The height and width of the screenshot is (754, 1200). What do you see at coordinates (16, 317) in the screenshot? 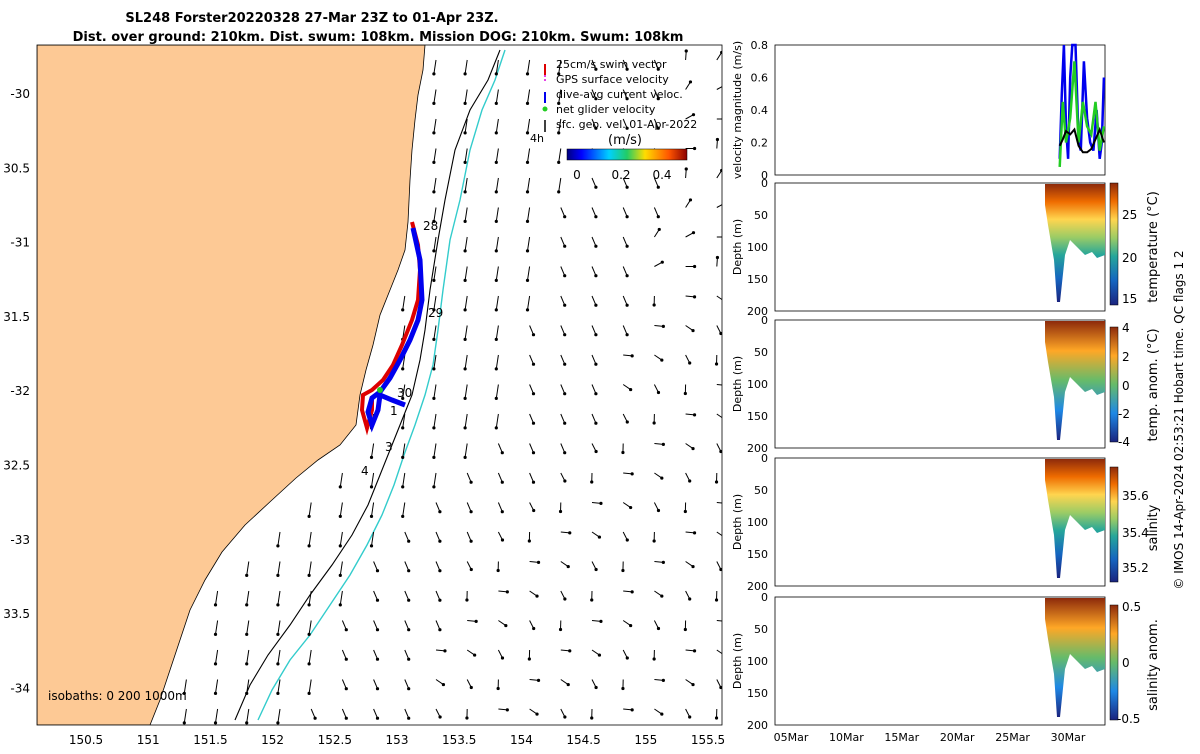
I see `map-y-tick-label: 31.5` at bounding box center [16, 317].